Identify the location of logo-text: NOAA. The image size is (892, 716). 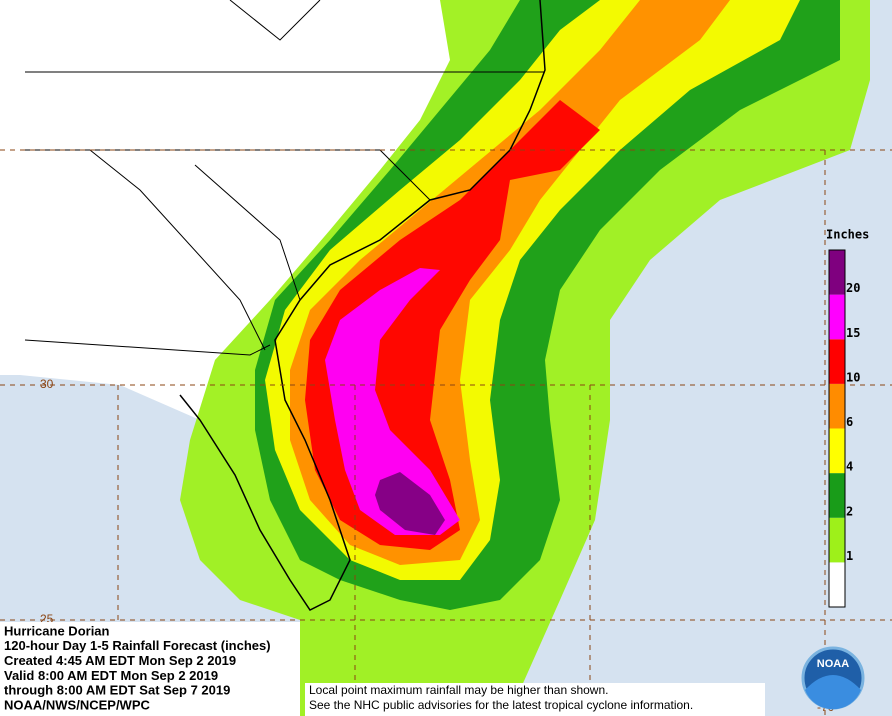
(833, 664).